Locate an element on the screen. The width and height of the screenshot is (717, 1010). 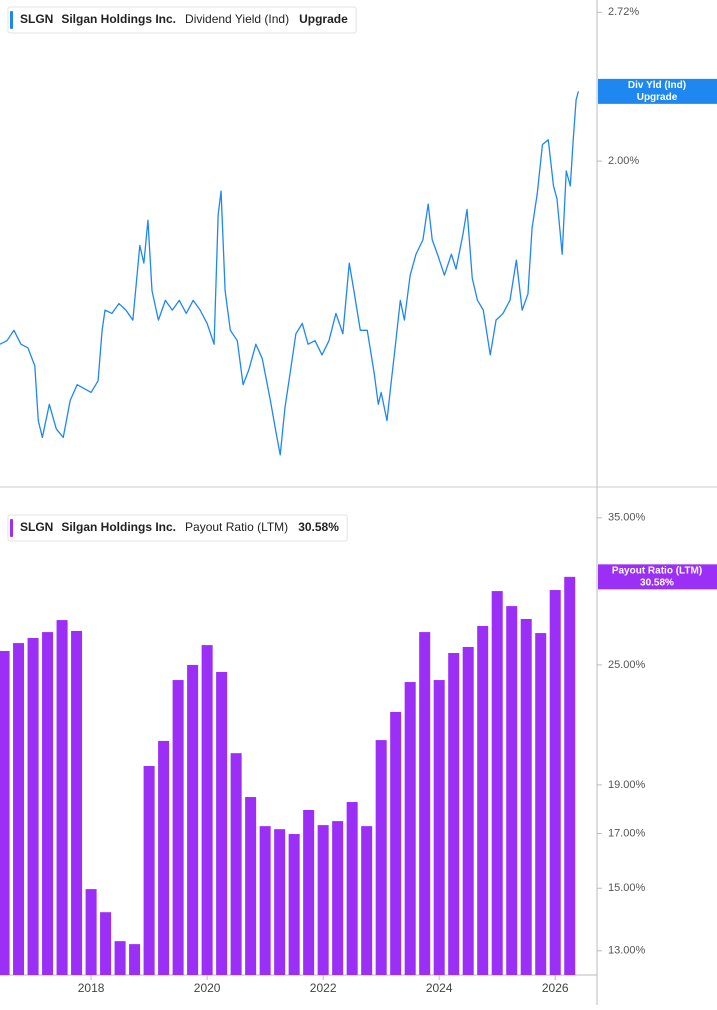
y-tick-label: 19.00% is located at coordinates (627, 785).